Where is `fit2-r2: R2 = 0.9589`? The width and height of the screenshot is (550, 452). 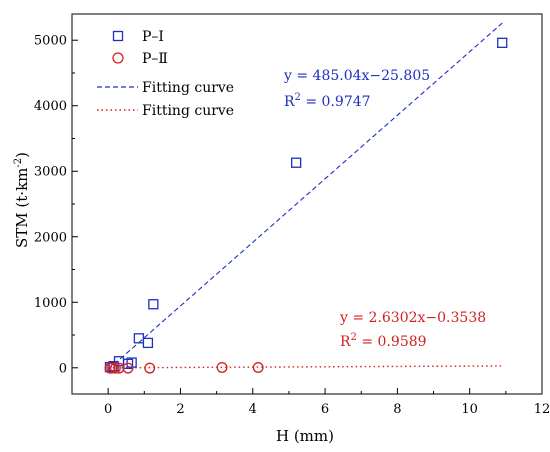
fit2-r2: R2 = 0.9589 is located at coordinates (383, 341).